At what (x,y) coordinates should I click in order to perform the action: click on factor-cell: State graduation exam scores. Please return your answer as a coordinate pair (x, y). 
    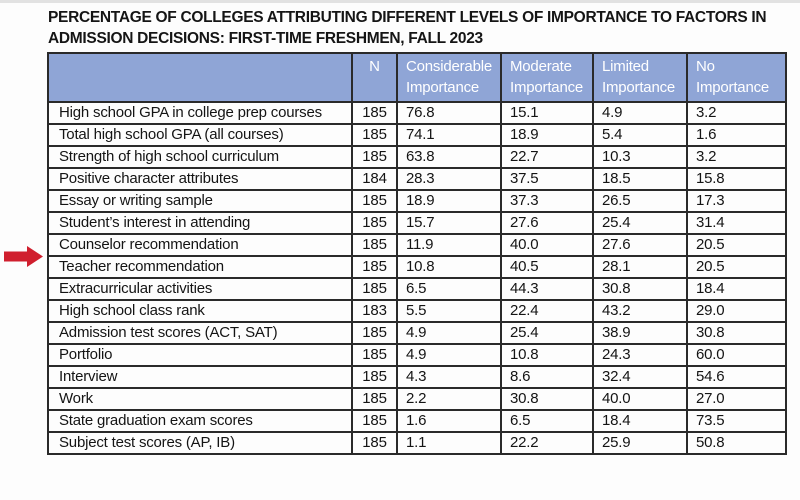
    Looking at the image, I should click on (200, 421).